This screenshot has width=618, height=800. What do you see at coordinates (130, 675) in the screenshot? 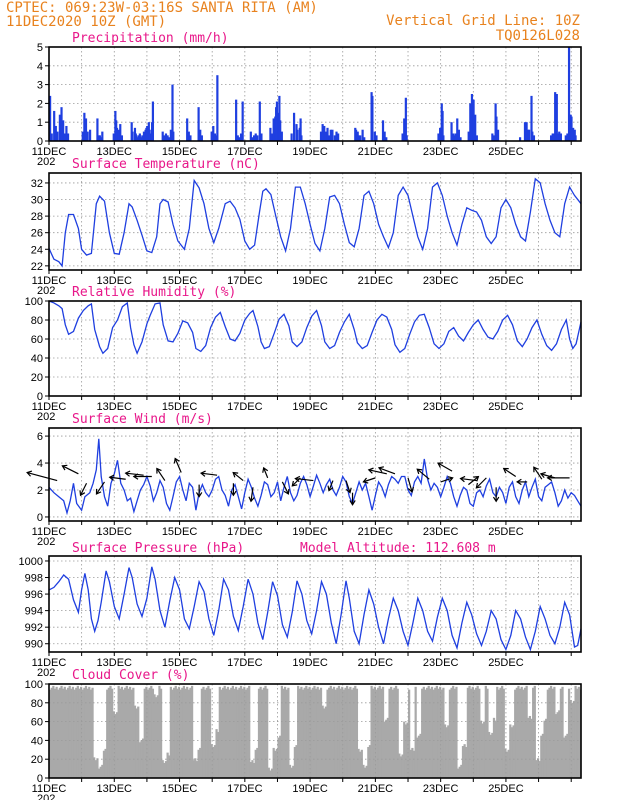
I see `cloud-cover-title: Cloud Cover (%)` at bounding box center [130, 675].